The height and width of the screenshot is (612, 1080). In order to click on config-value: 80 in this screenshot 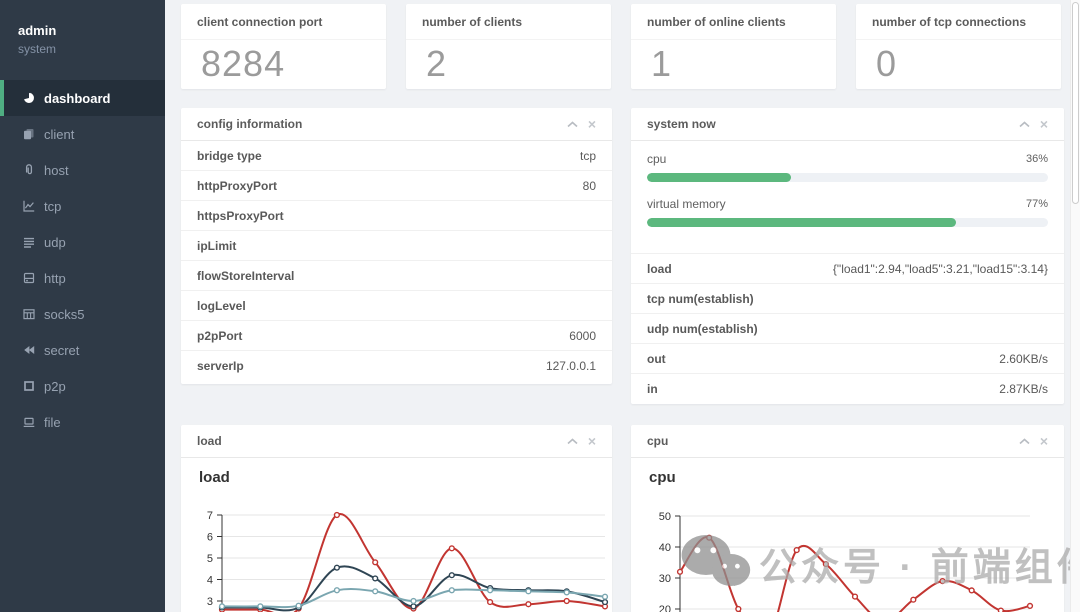, I will do `click(589, 185)`.